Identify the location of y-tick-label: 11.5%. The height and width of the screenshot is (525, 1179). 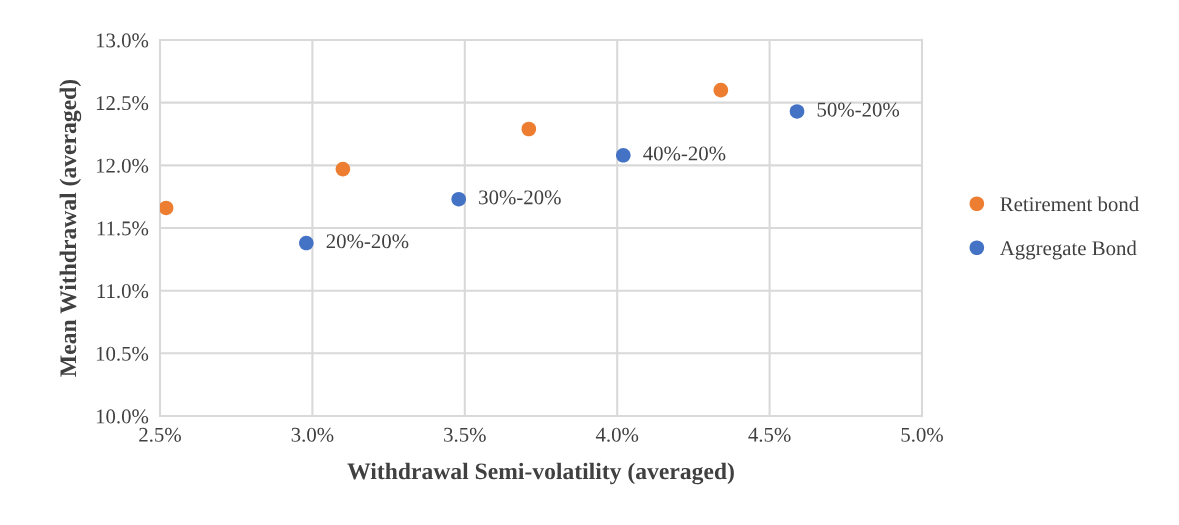
(123, 228).